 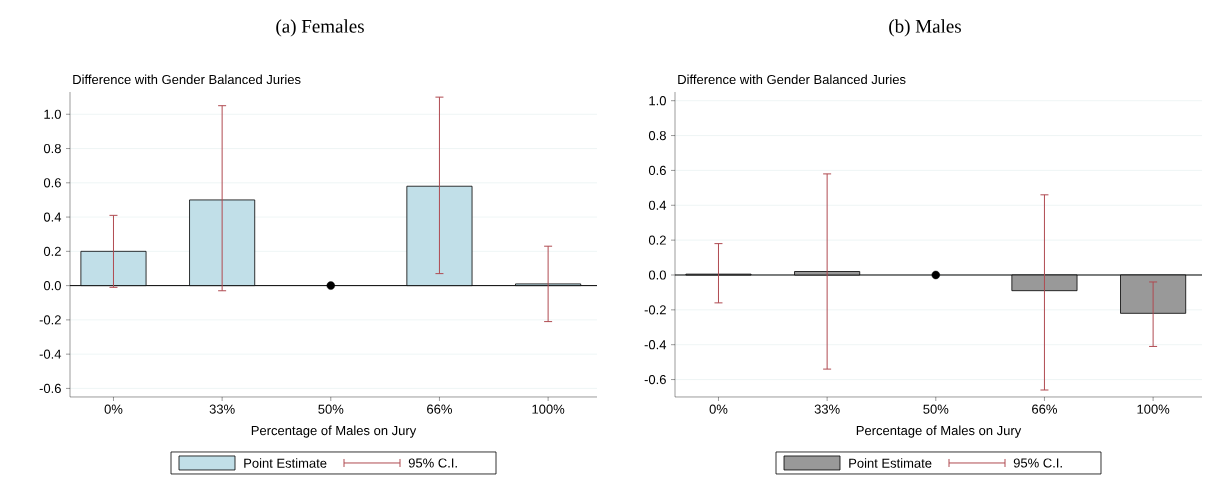 What do you see at coordinates (320, 28) in the screenshot?
I see `chart-title: (a) Females` at bounding box center [320, 28].